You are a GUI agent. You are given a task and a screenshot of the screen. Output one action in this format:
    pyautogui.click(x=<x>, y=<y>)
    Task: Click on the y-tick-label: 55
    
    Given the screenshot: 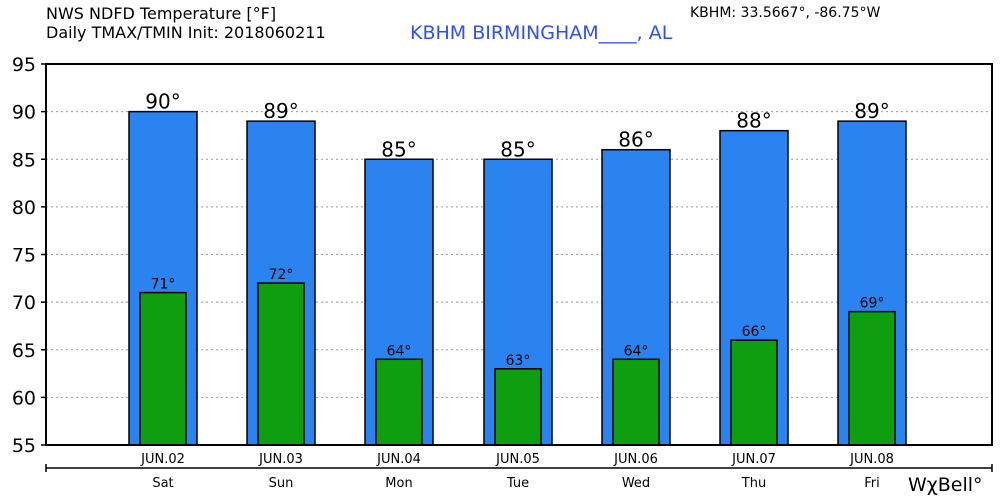 What is the action you would take?
    pyautogui.click(x=24, y=446)
    